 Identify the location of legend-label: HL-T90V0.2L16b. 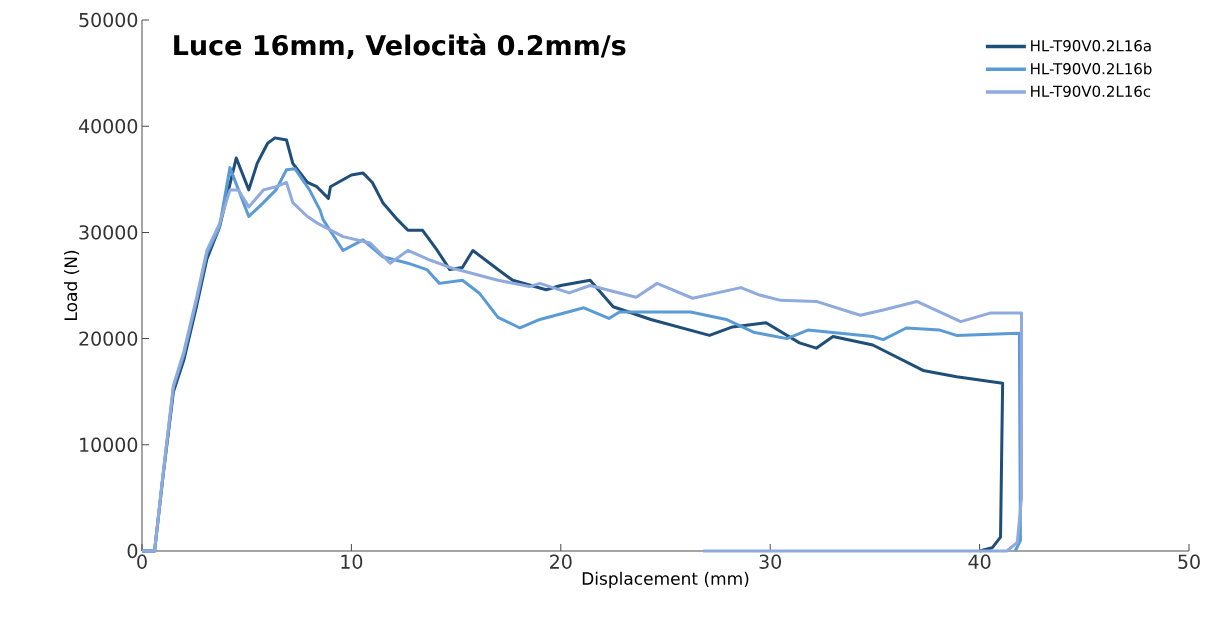
(1091, 68).